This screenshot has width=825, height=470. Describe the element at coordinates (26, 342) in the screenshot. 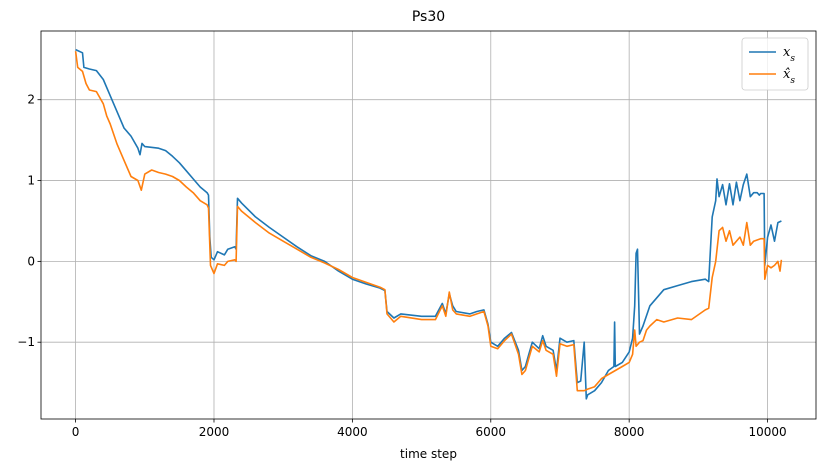

I see `y-tick-label: −1` at that location.